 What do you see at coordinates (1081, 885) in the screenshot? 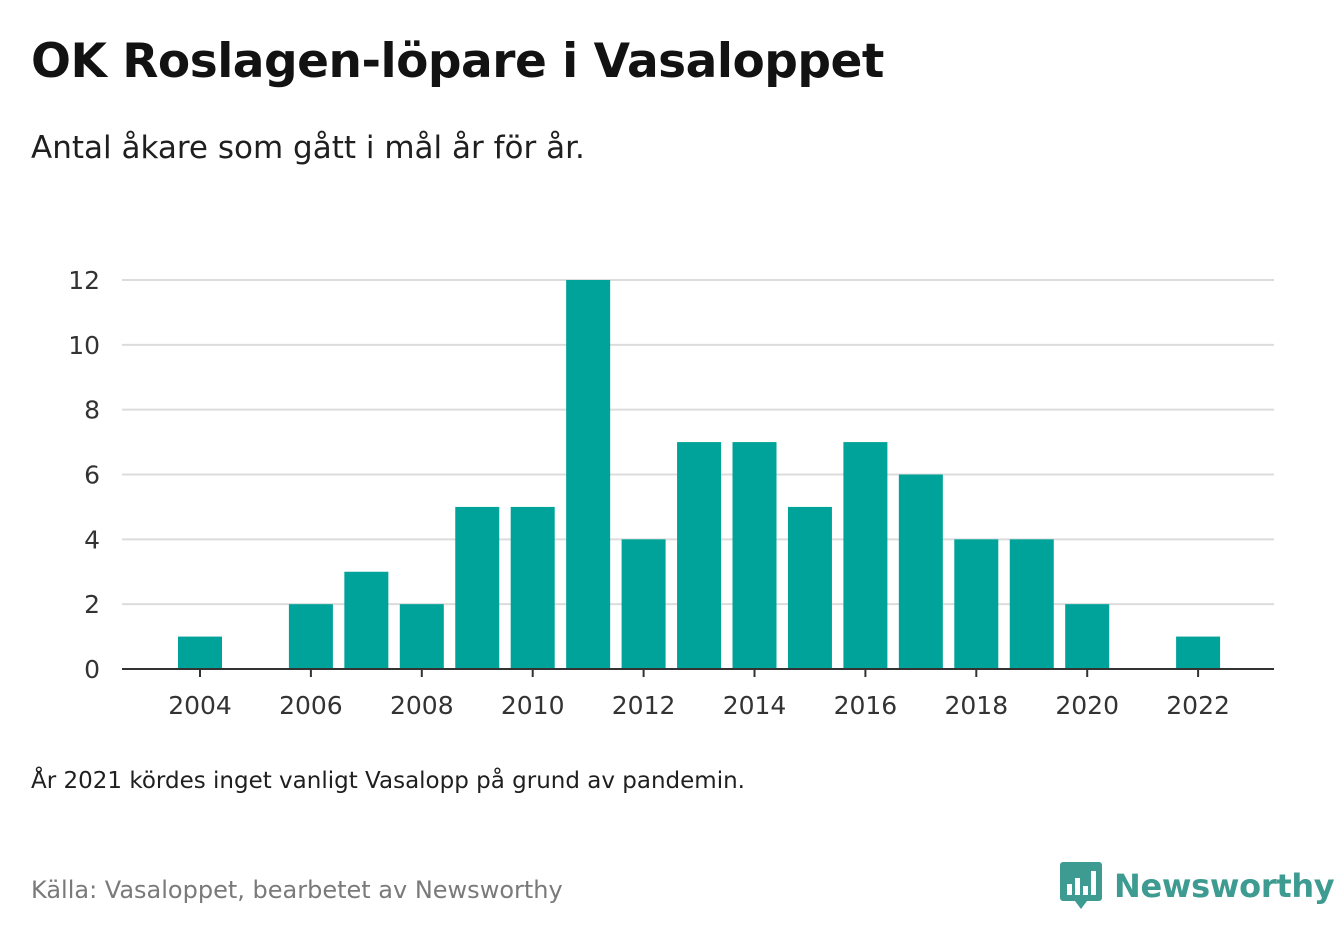
I see `newsworthy-chart-bubble-icon` at bounding box center [1081, 885].